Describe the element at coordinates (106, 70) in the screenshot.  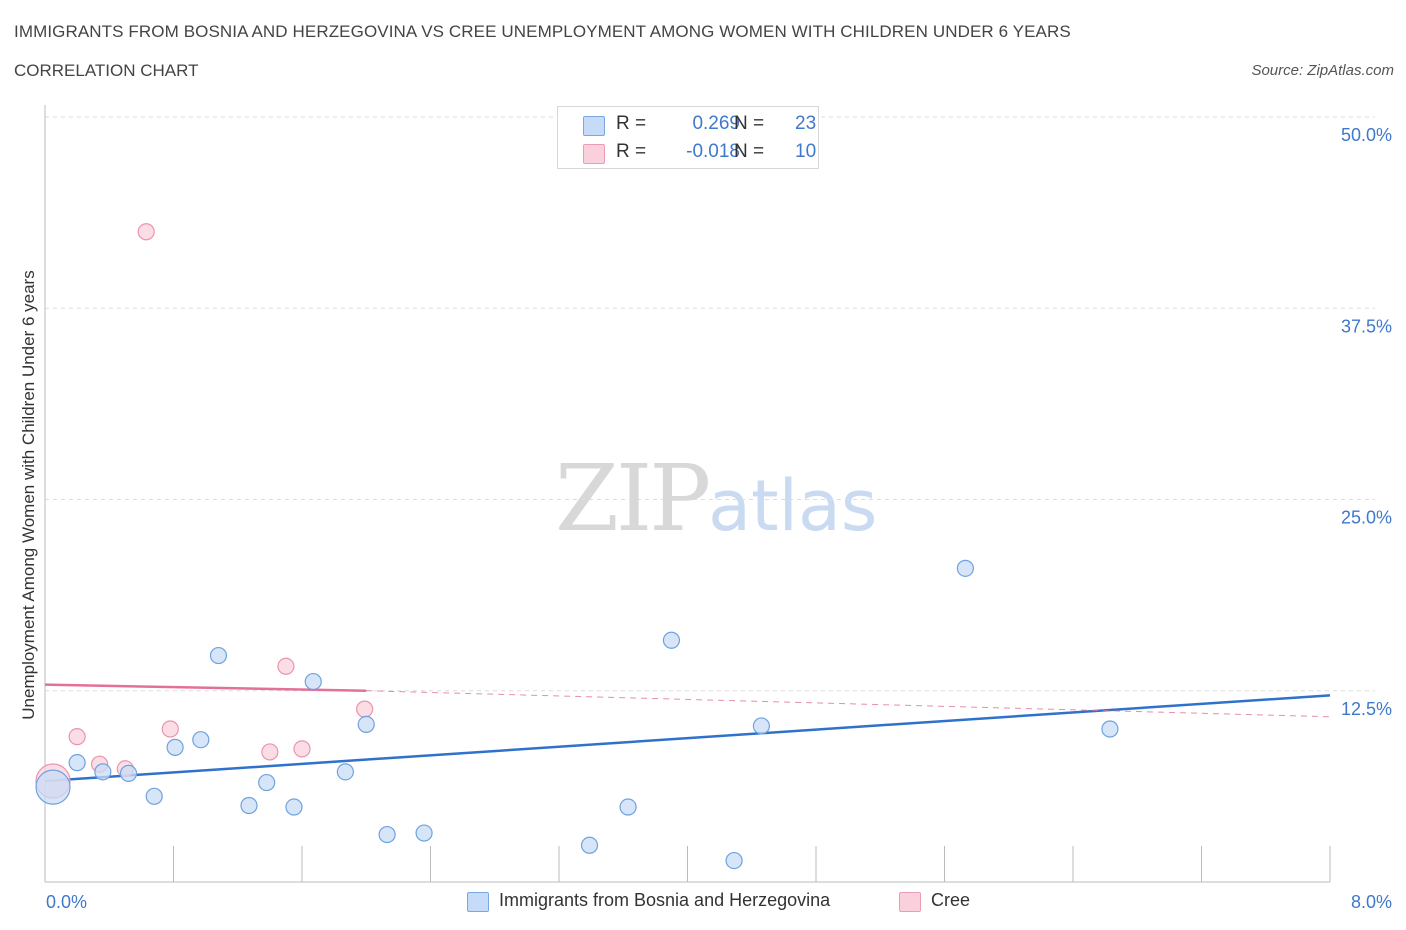
I see `chart-subtitle: CORRELATION CHART` at that location.